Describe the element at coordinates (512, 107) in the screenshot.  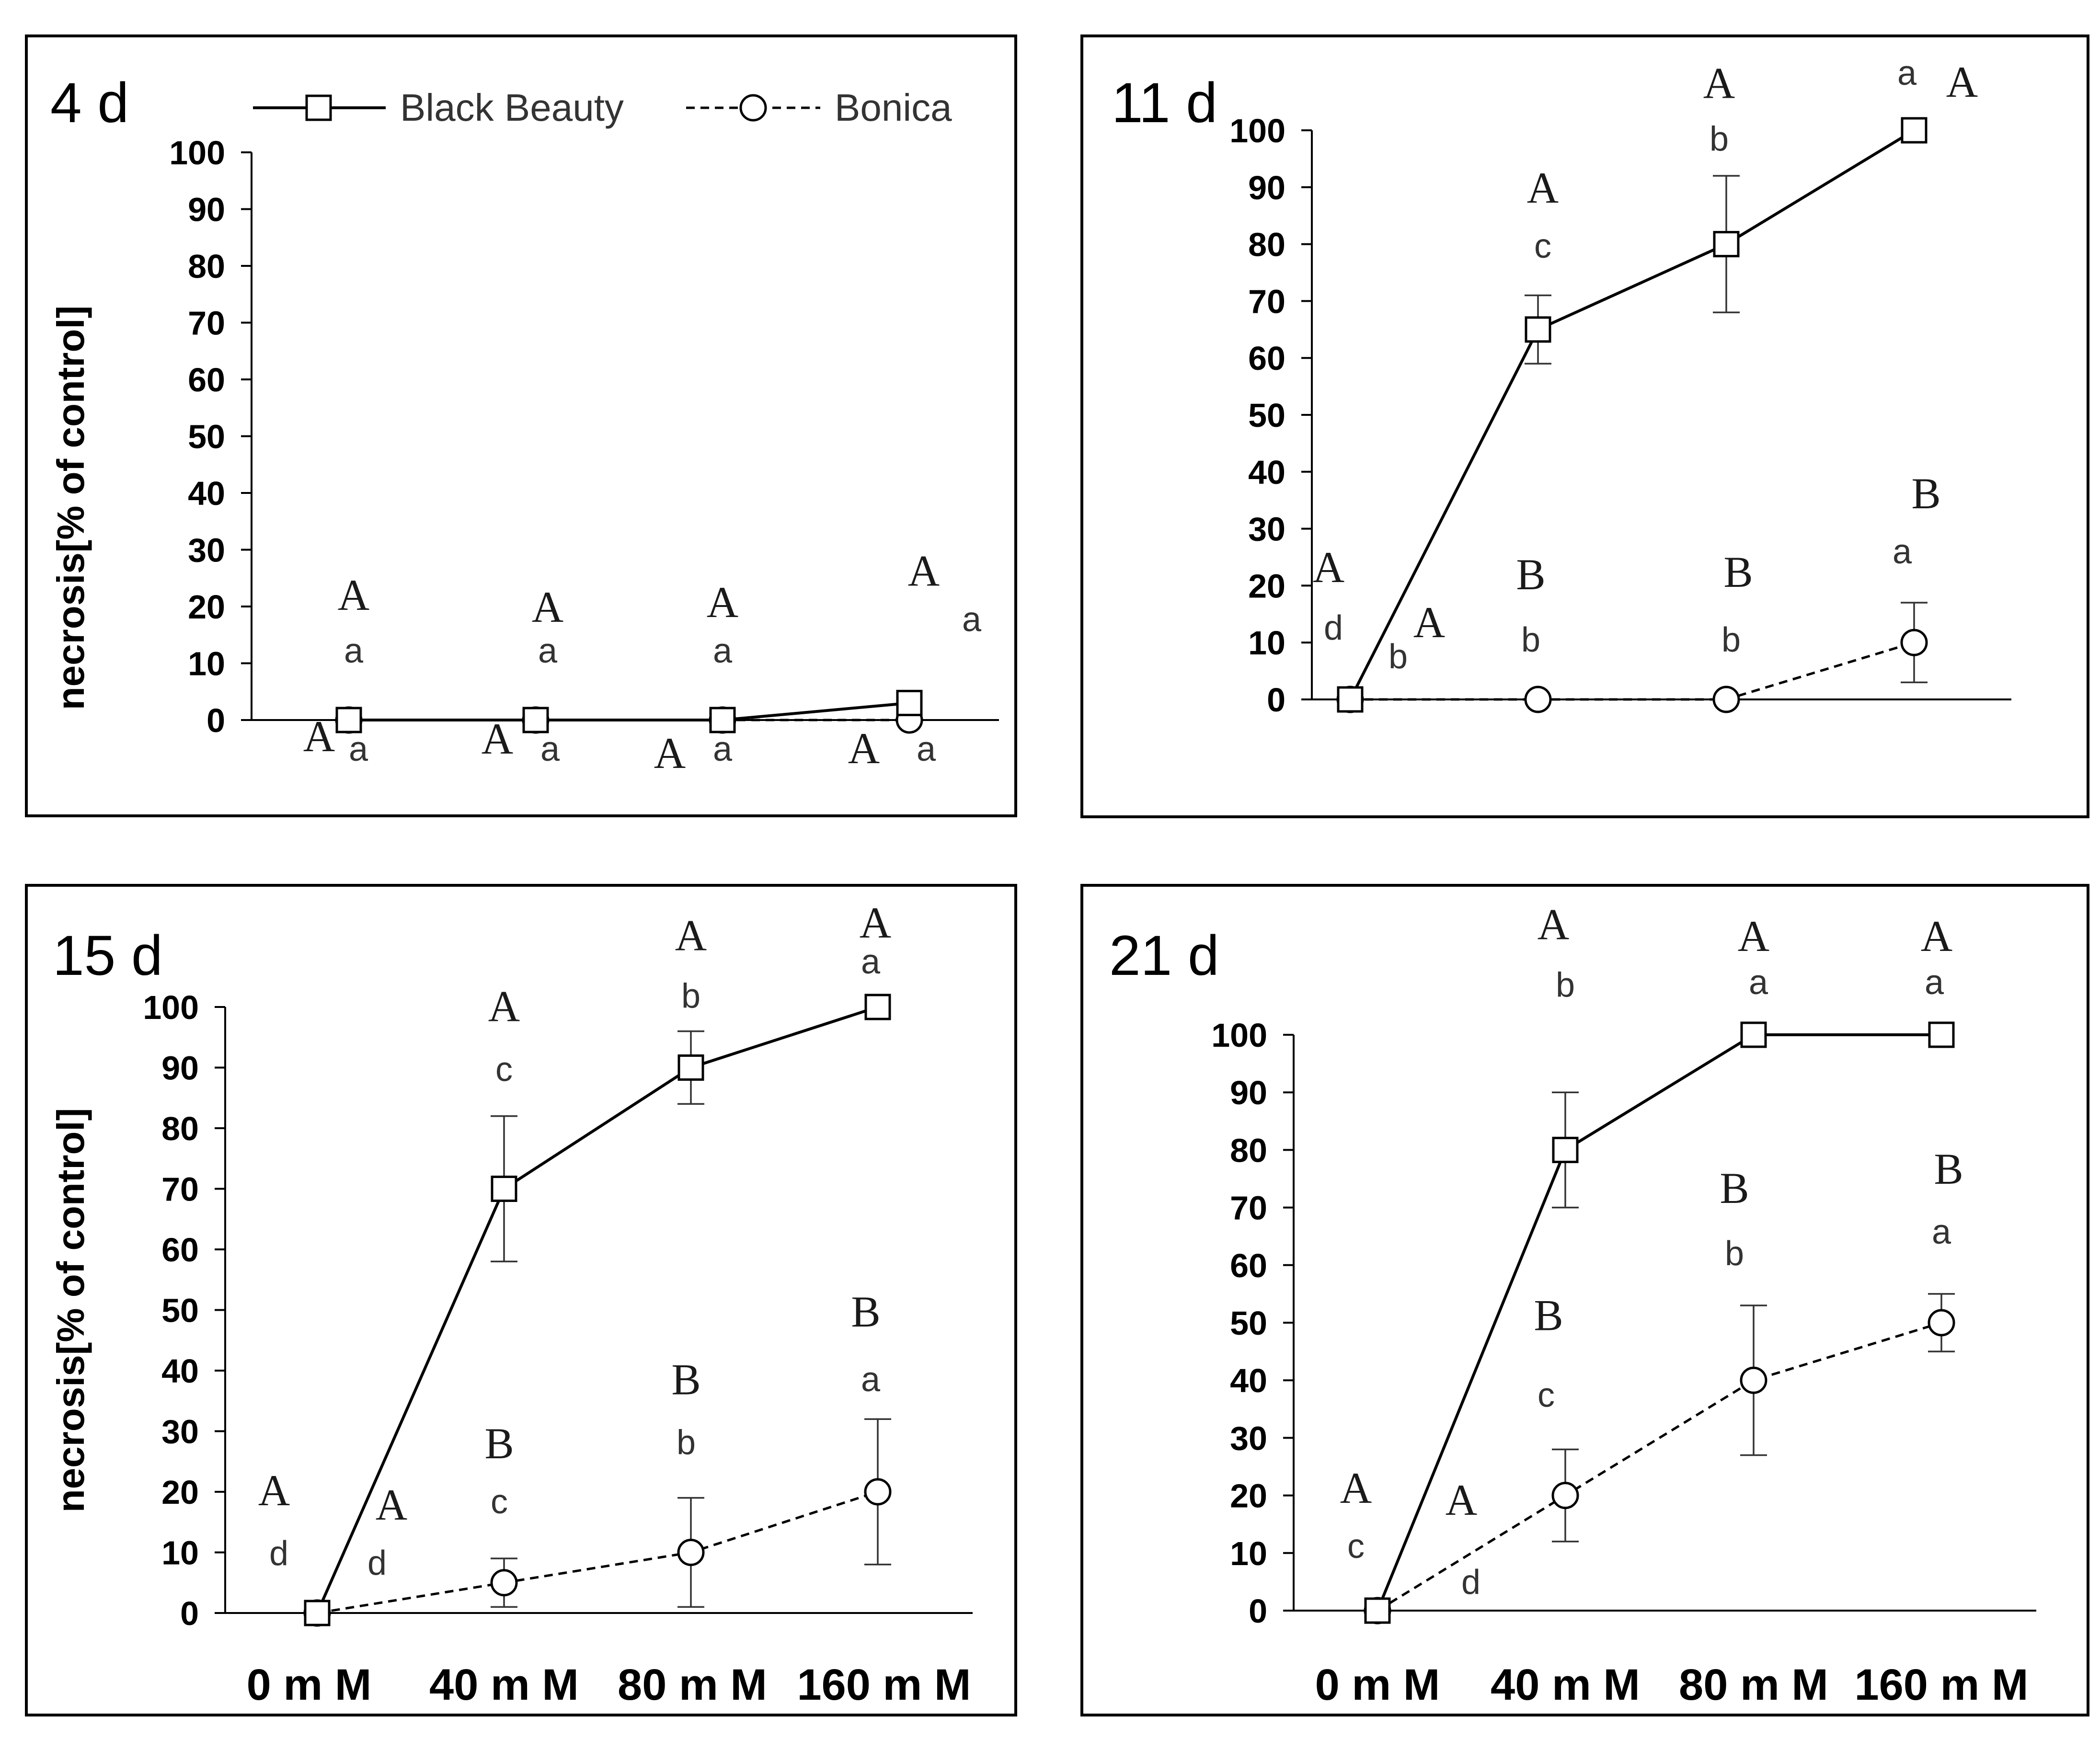
I see `legend-label-black-beauty: Black Beauty` at that location.